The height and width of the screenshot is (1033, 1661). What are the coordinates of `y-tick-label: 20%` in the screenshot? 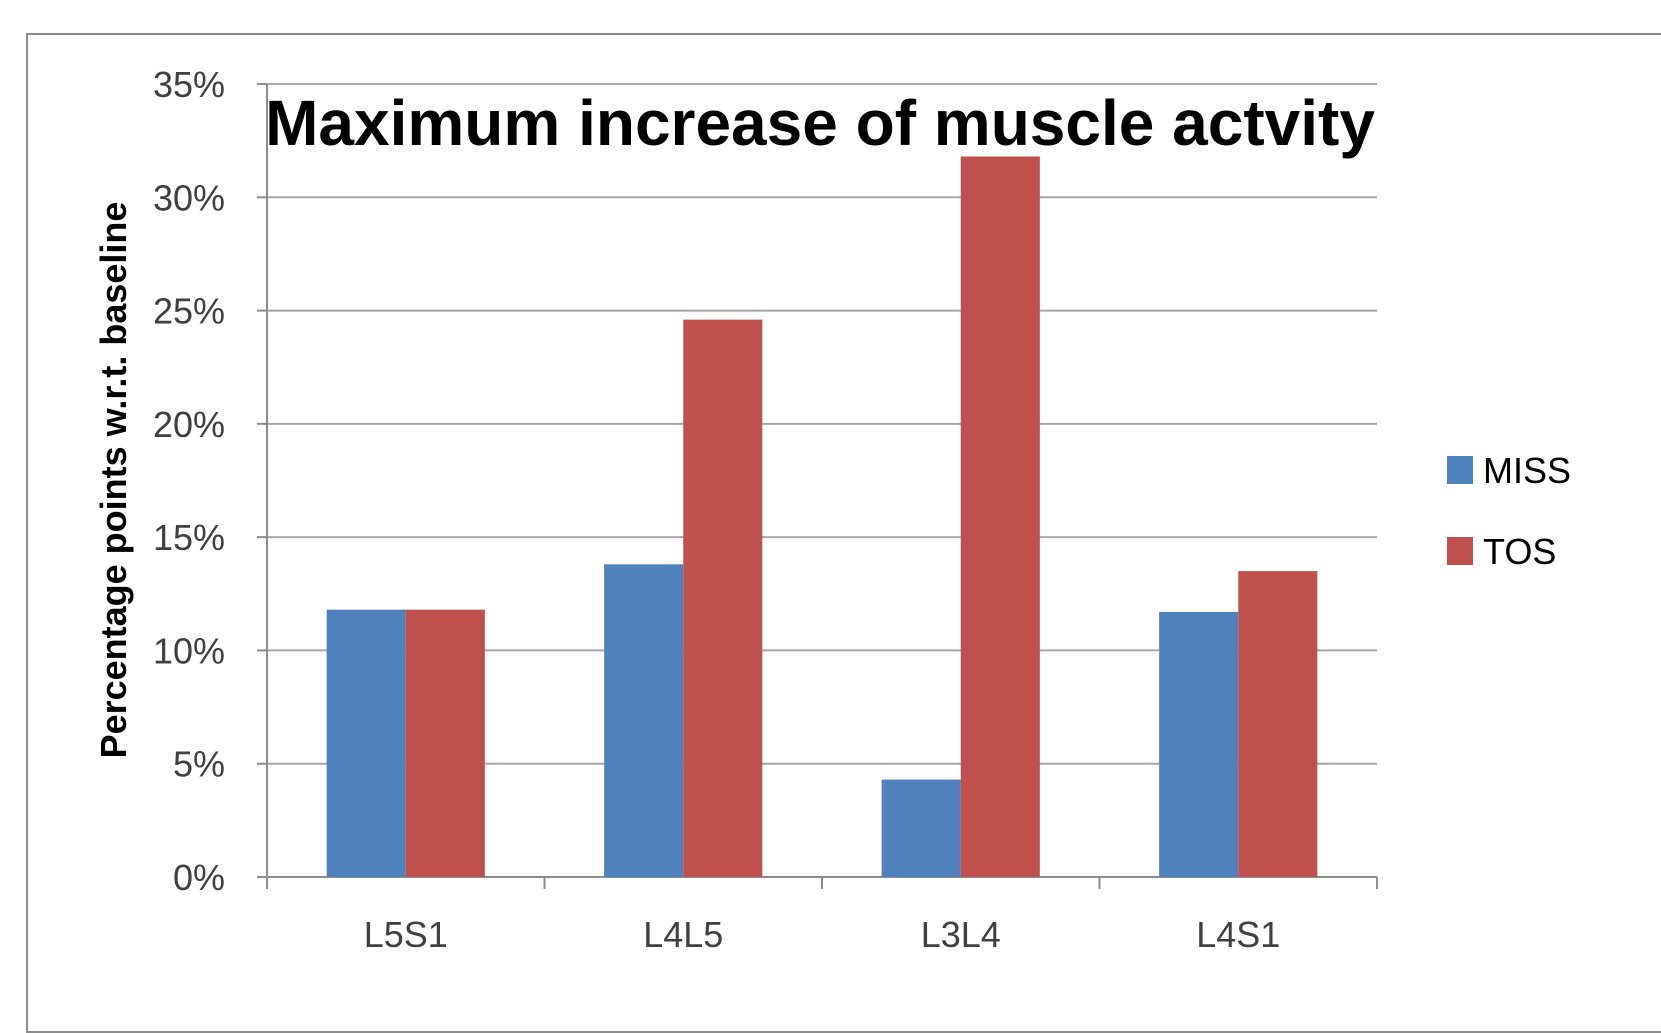 It's located at (189, 424).